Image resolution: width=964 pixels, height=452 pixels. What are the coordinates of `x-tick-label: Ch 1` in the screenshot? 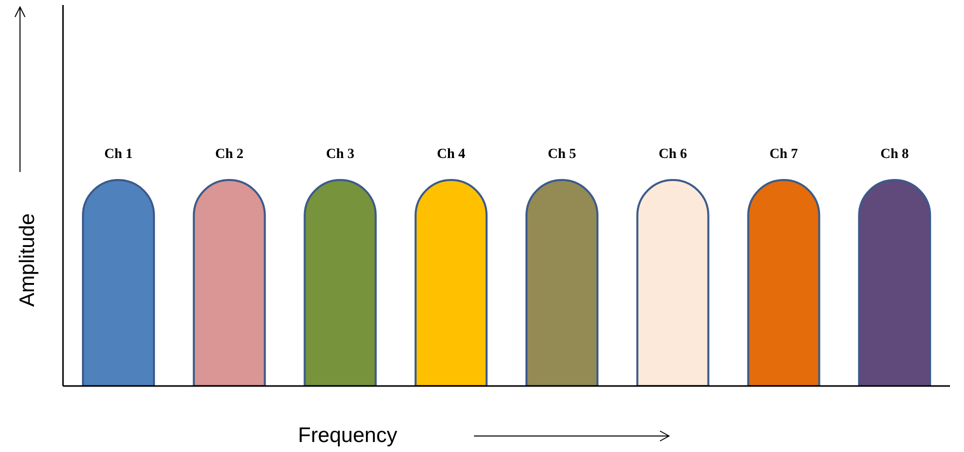 It's located at (118, 154).